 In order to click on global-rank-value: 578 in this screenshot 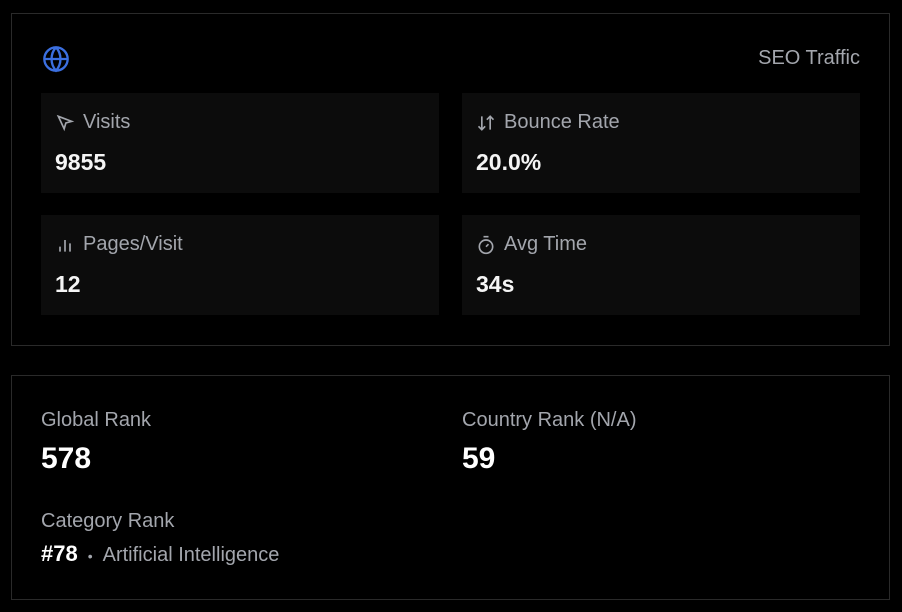, I will do `click(66, 458)`.